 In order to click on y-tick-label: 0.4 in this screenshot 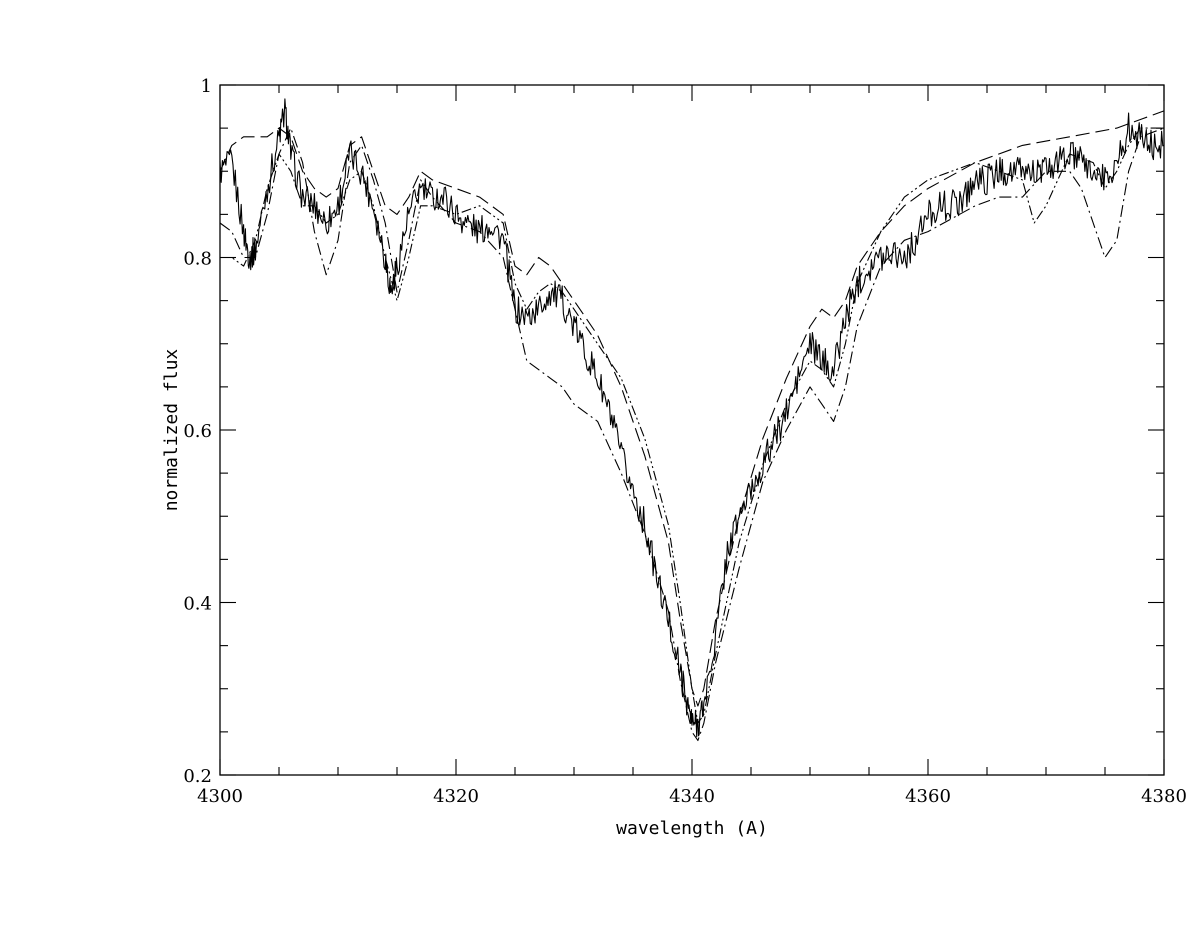, I will do `click(197, 604)`.